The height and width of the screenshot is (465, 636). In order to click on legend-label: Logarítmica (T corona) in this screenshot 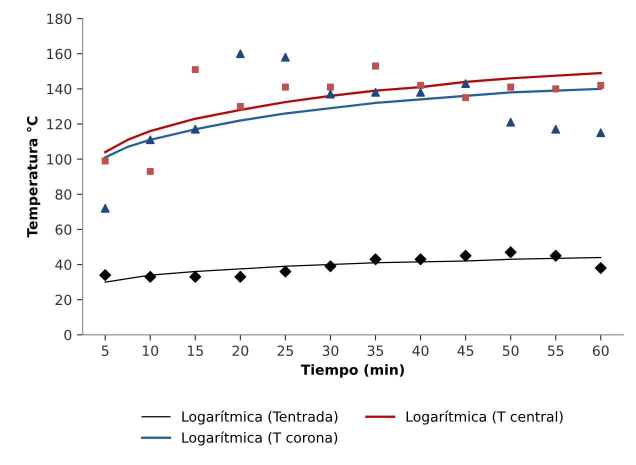, I will do `click(260, 438)`.